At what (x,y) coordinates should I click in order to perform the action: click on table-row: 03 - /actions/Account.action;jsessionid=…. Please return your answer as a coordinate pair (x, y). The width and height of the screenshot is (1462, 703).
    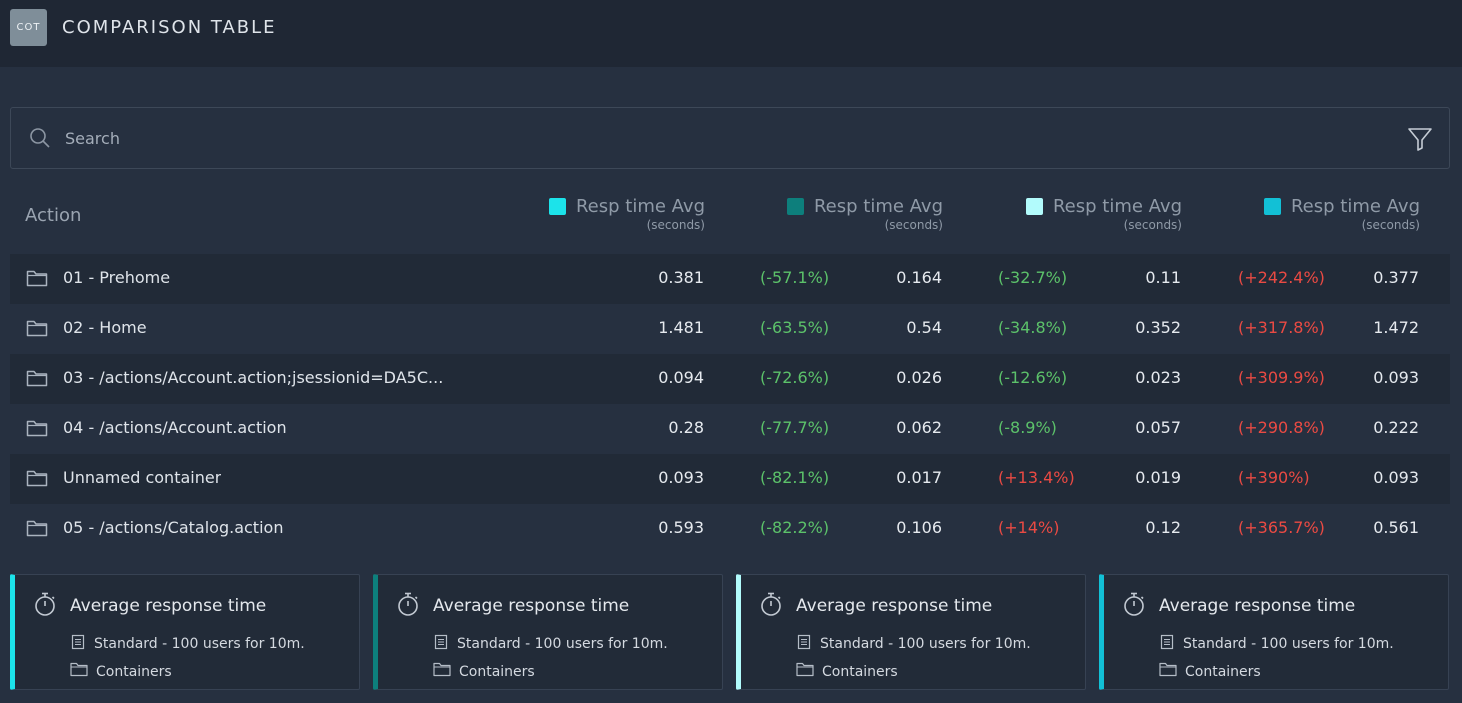
    Looking at the image, I should click on (730, 379).